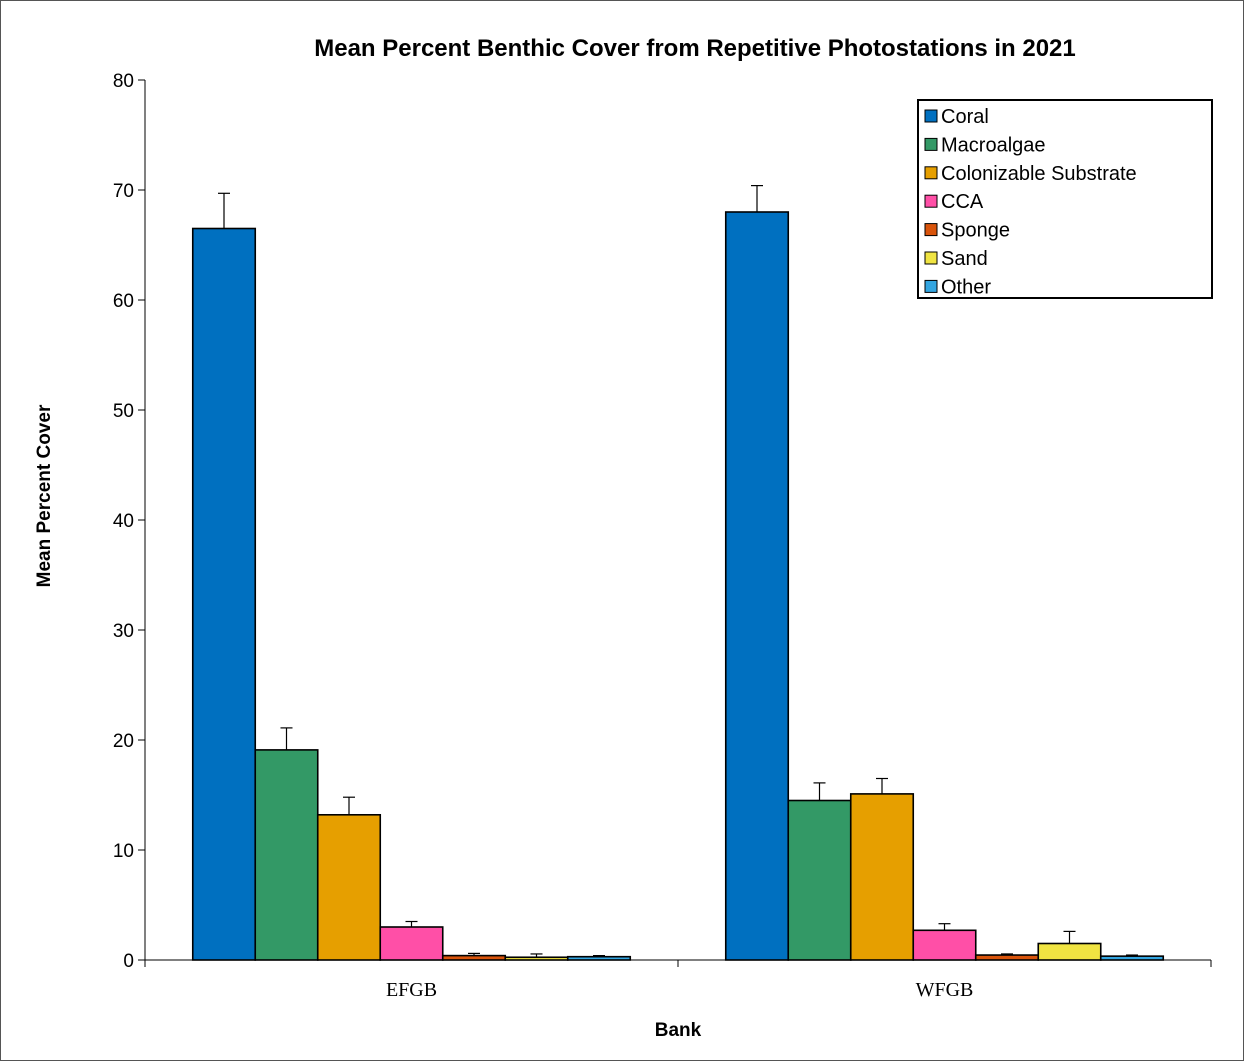  I want to click on y-tick-label: 40, so click(123, 521).